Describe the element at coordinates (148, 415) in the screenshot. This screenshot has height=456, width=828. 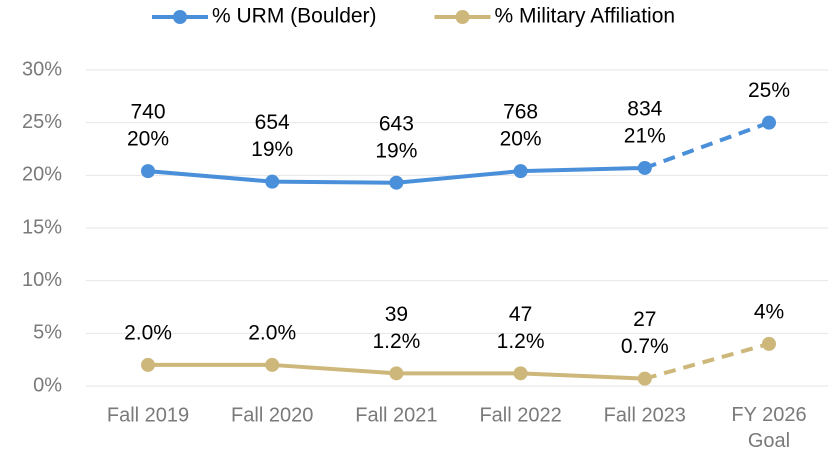
I see `x-tick-label: Fall 2019` at that location.